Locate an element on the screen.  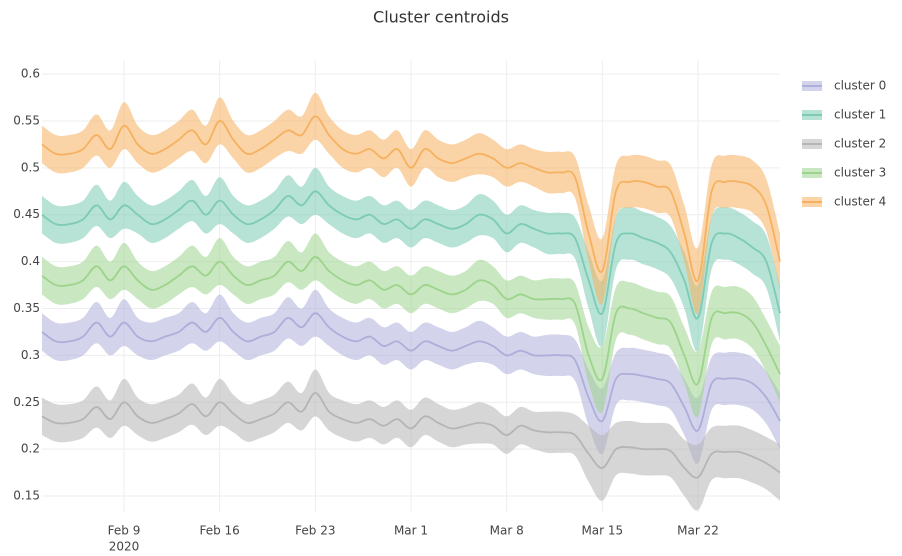
x-tick-label: Mar 8 is located at coordinates (507, 531).